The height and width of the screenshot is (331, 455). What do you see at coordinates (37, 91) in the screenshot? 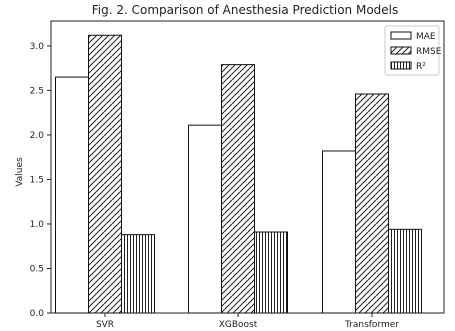
I see `y-tick-label: 2.5` at bounding box center [37, 91].